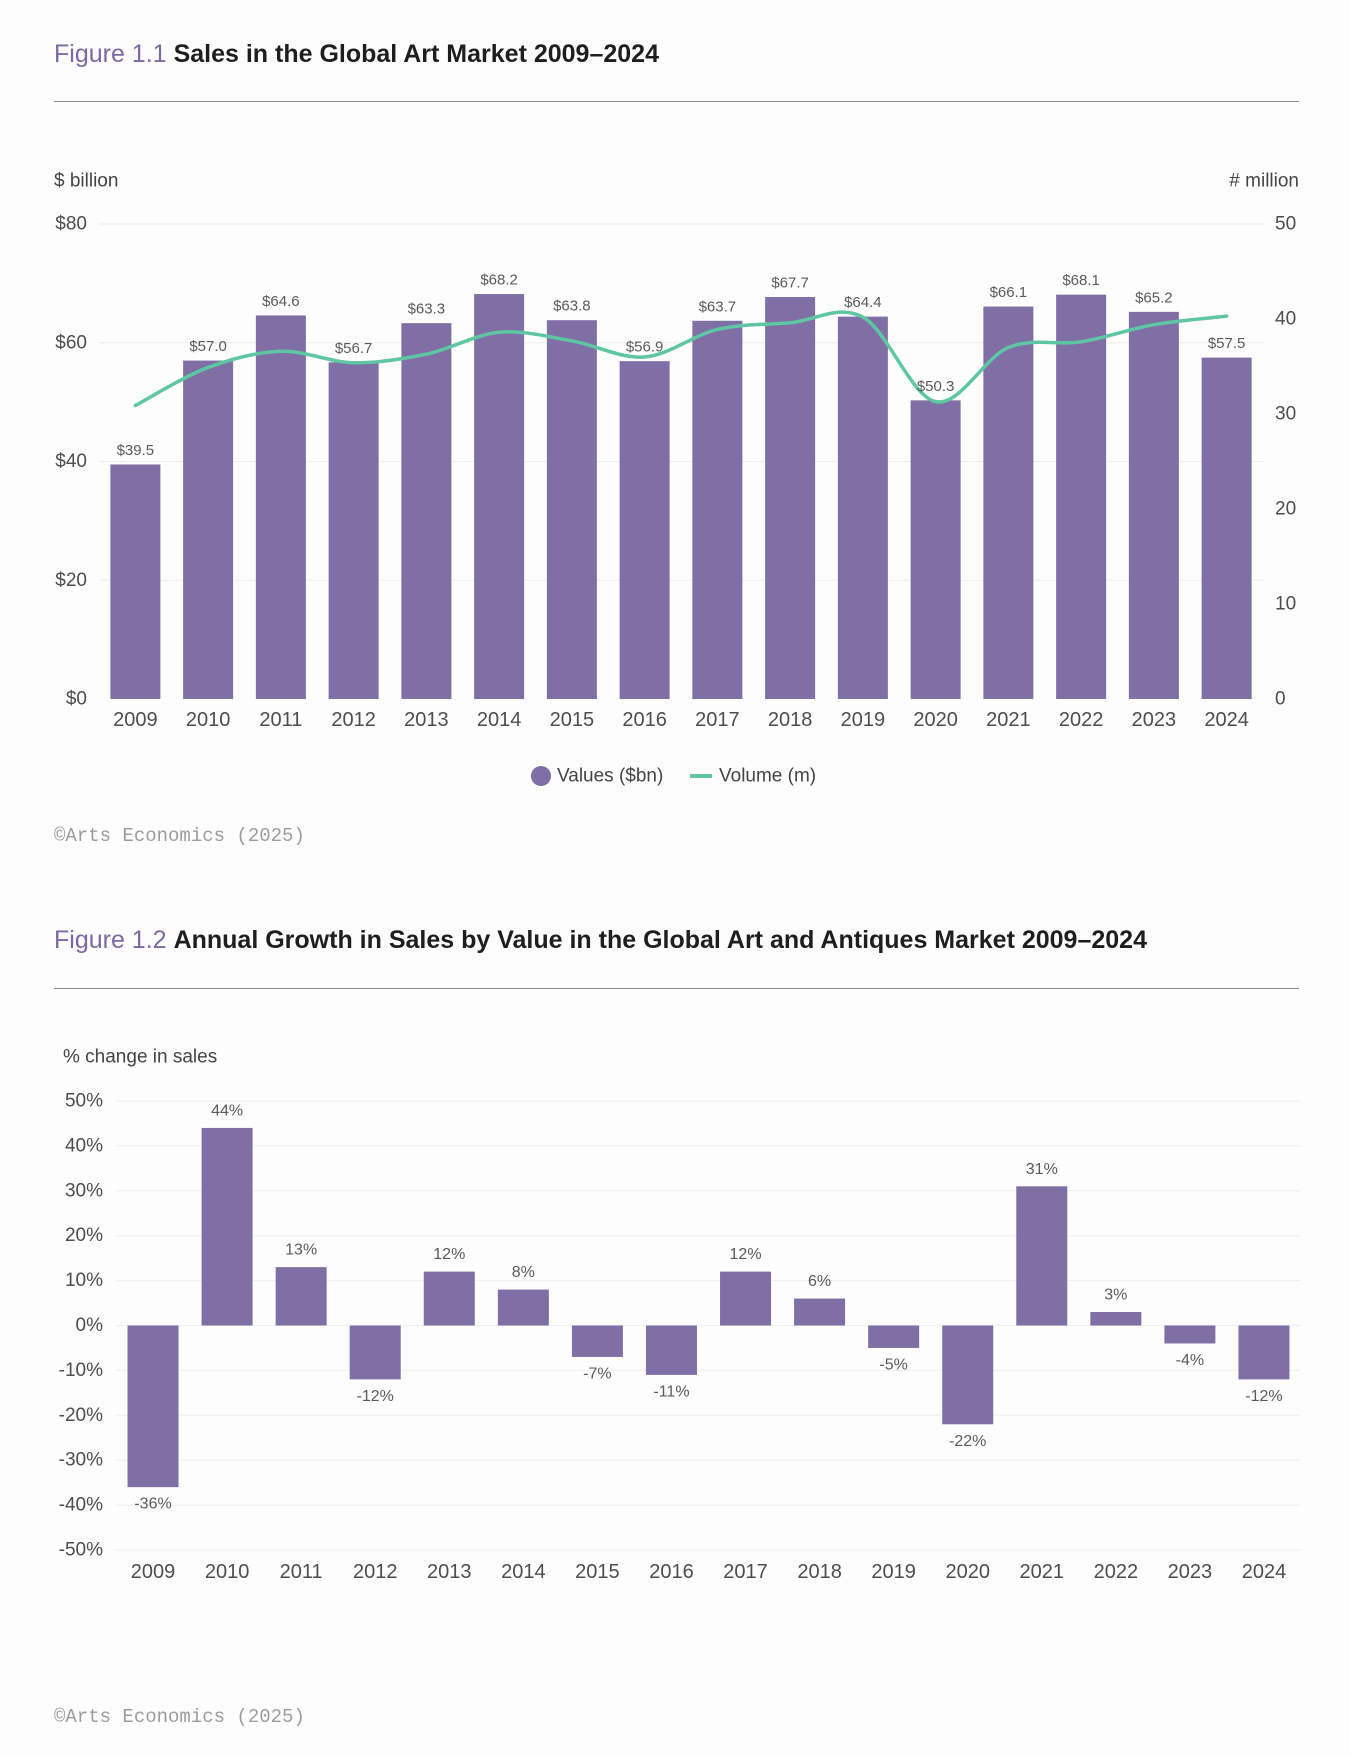 This screenshot has width=1350, height=1755. Describe the element at coordinates (523, 1572) in the screenshot. I see `x-tick-label-2014: 2014` at that location.